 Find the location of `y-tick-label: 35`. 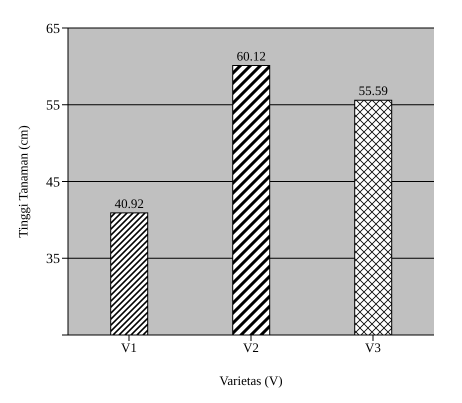

y-tick-label: 35 is located at coordinates (53, 260).